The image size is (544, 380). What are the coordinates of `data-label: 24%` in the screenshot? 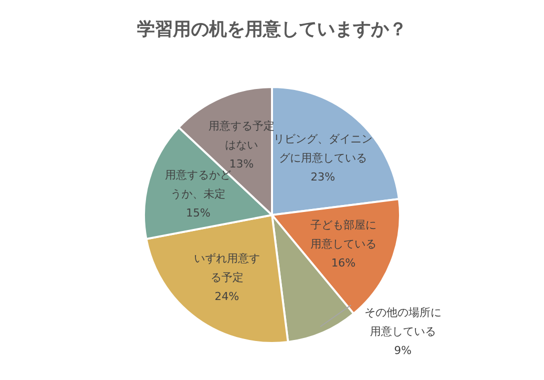 It's located at (227, 297).